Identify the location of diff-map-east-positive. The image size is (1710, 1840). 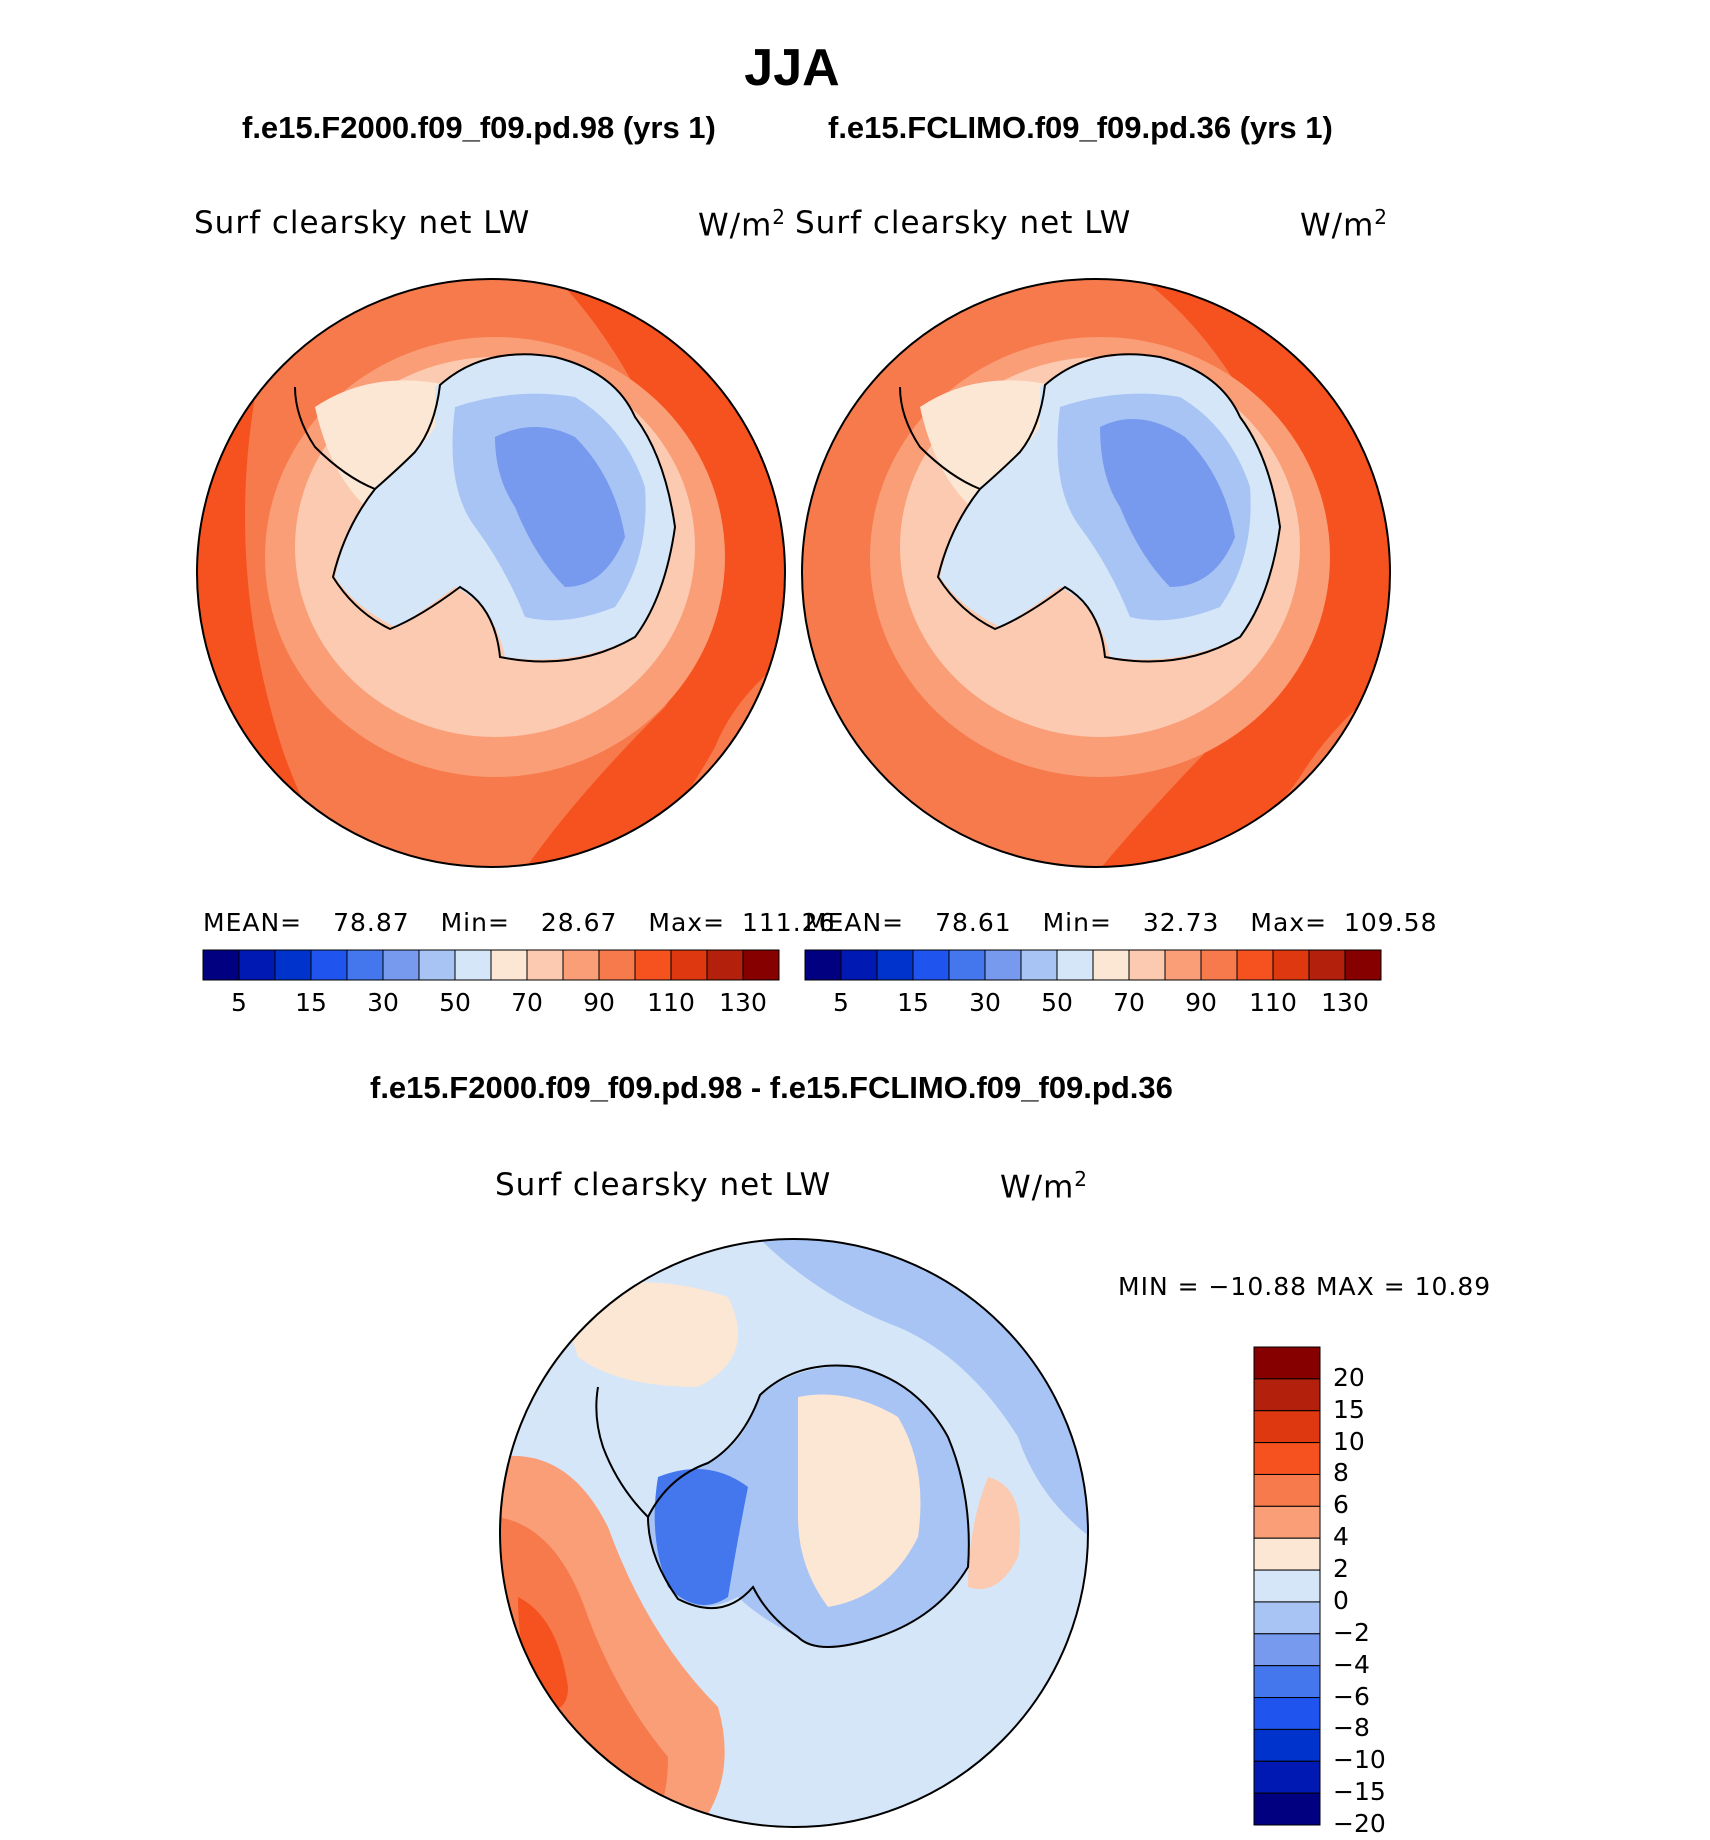
(994, 1533).